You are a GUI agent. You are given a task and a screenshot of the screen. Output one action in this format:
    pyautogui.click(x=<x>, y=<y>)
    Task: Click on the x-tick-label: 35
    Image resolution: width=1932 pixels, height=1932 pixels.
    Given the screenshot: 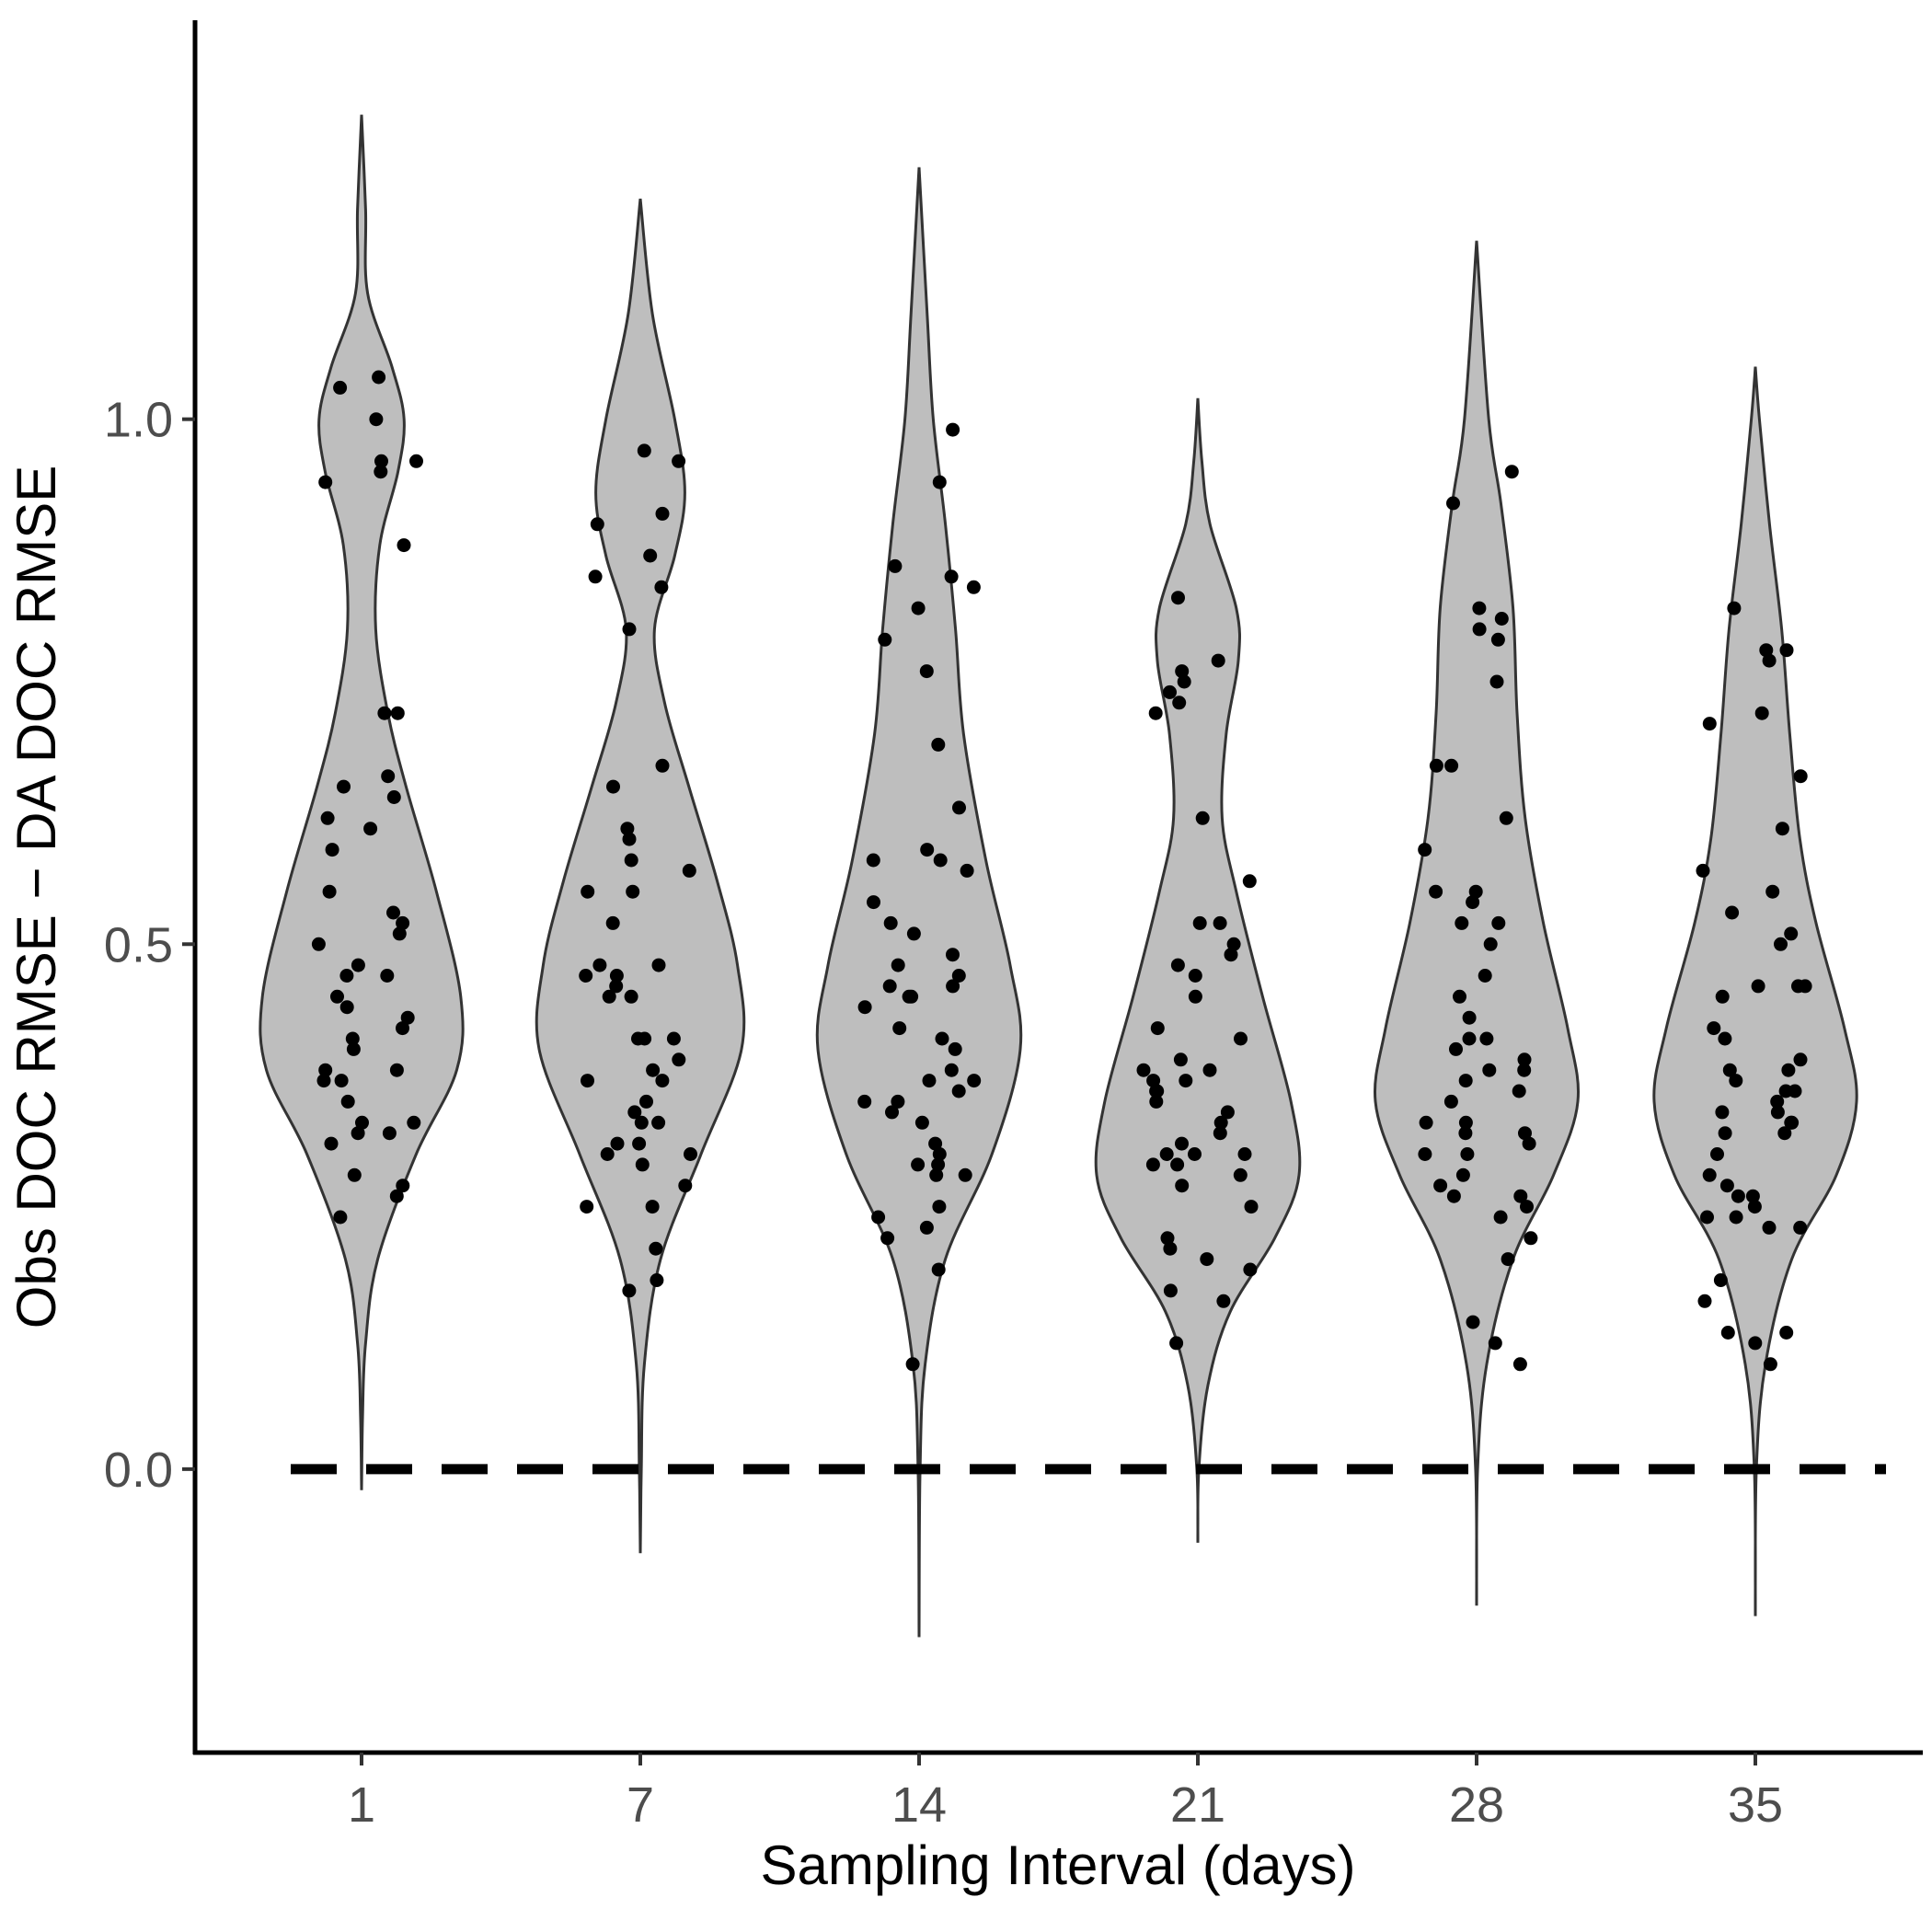 What is the action you would take?
    pyautogui.click(x=1755, y=1805)
    